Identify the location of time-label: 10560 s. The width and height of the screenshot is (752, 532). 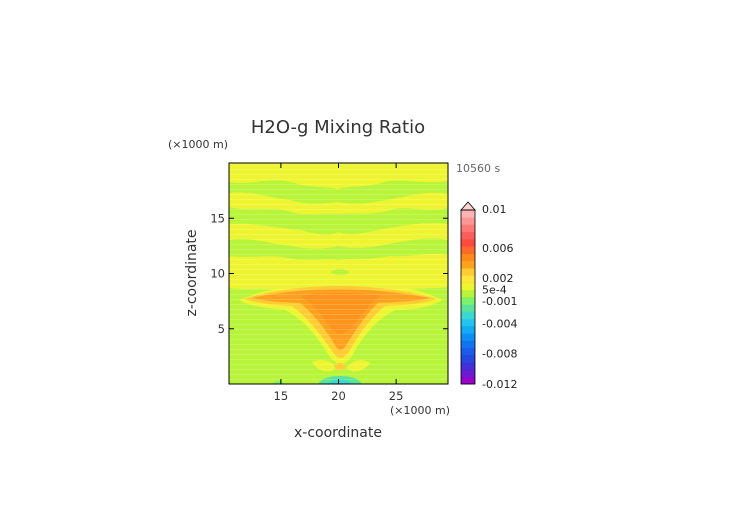
(478, 168).